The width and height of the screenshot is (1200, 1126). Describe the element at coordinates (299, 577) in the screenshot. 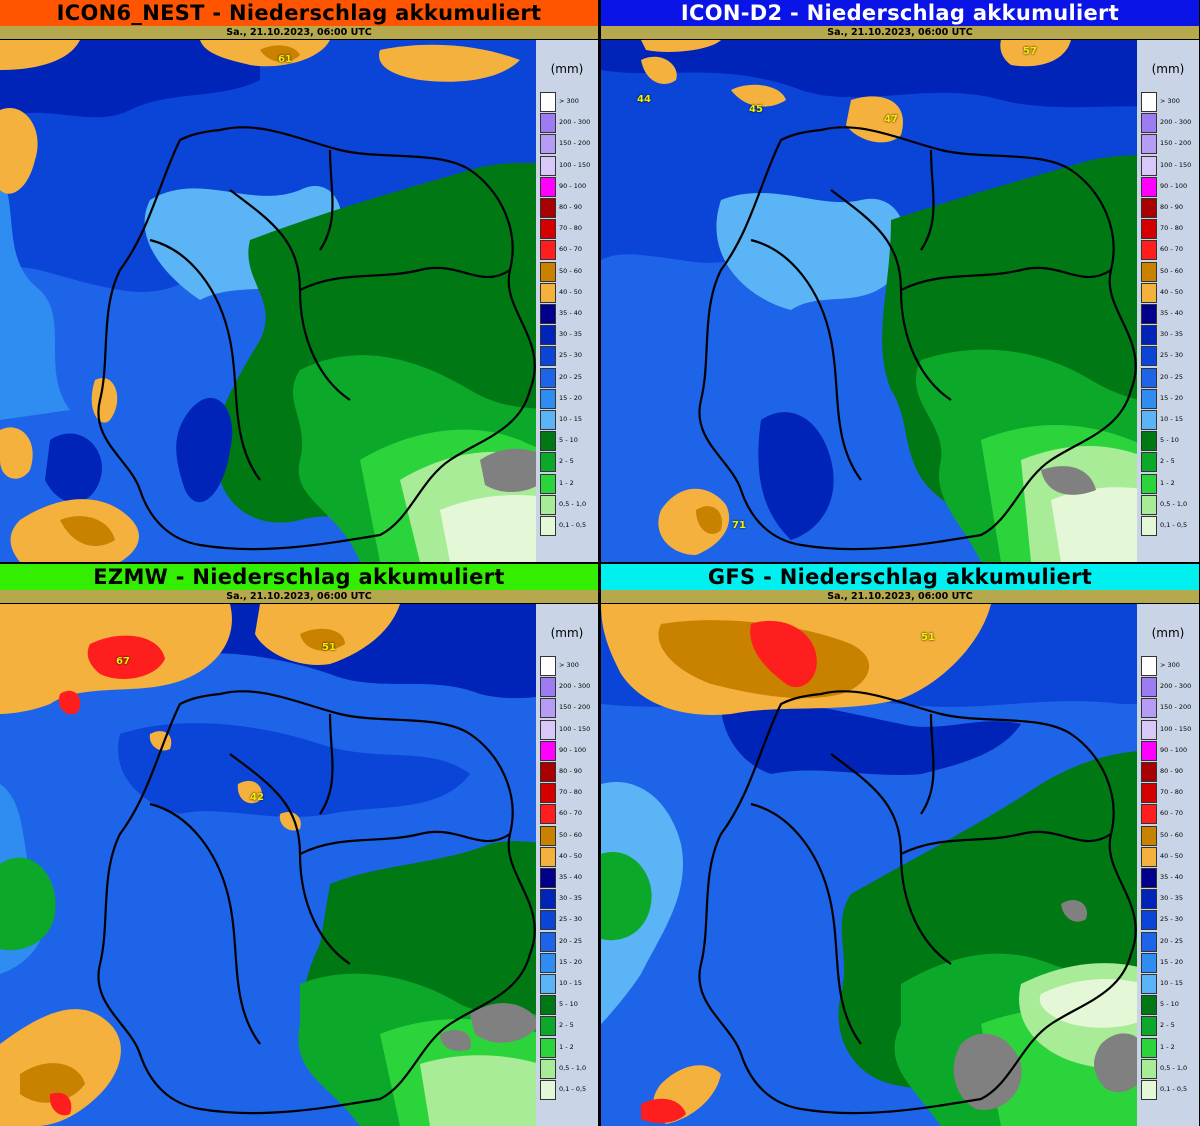

I see `panel-title: EZMW - Niederschlag akkumuliert` at that location.